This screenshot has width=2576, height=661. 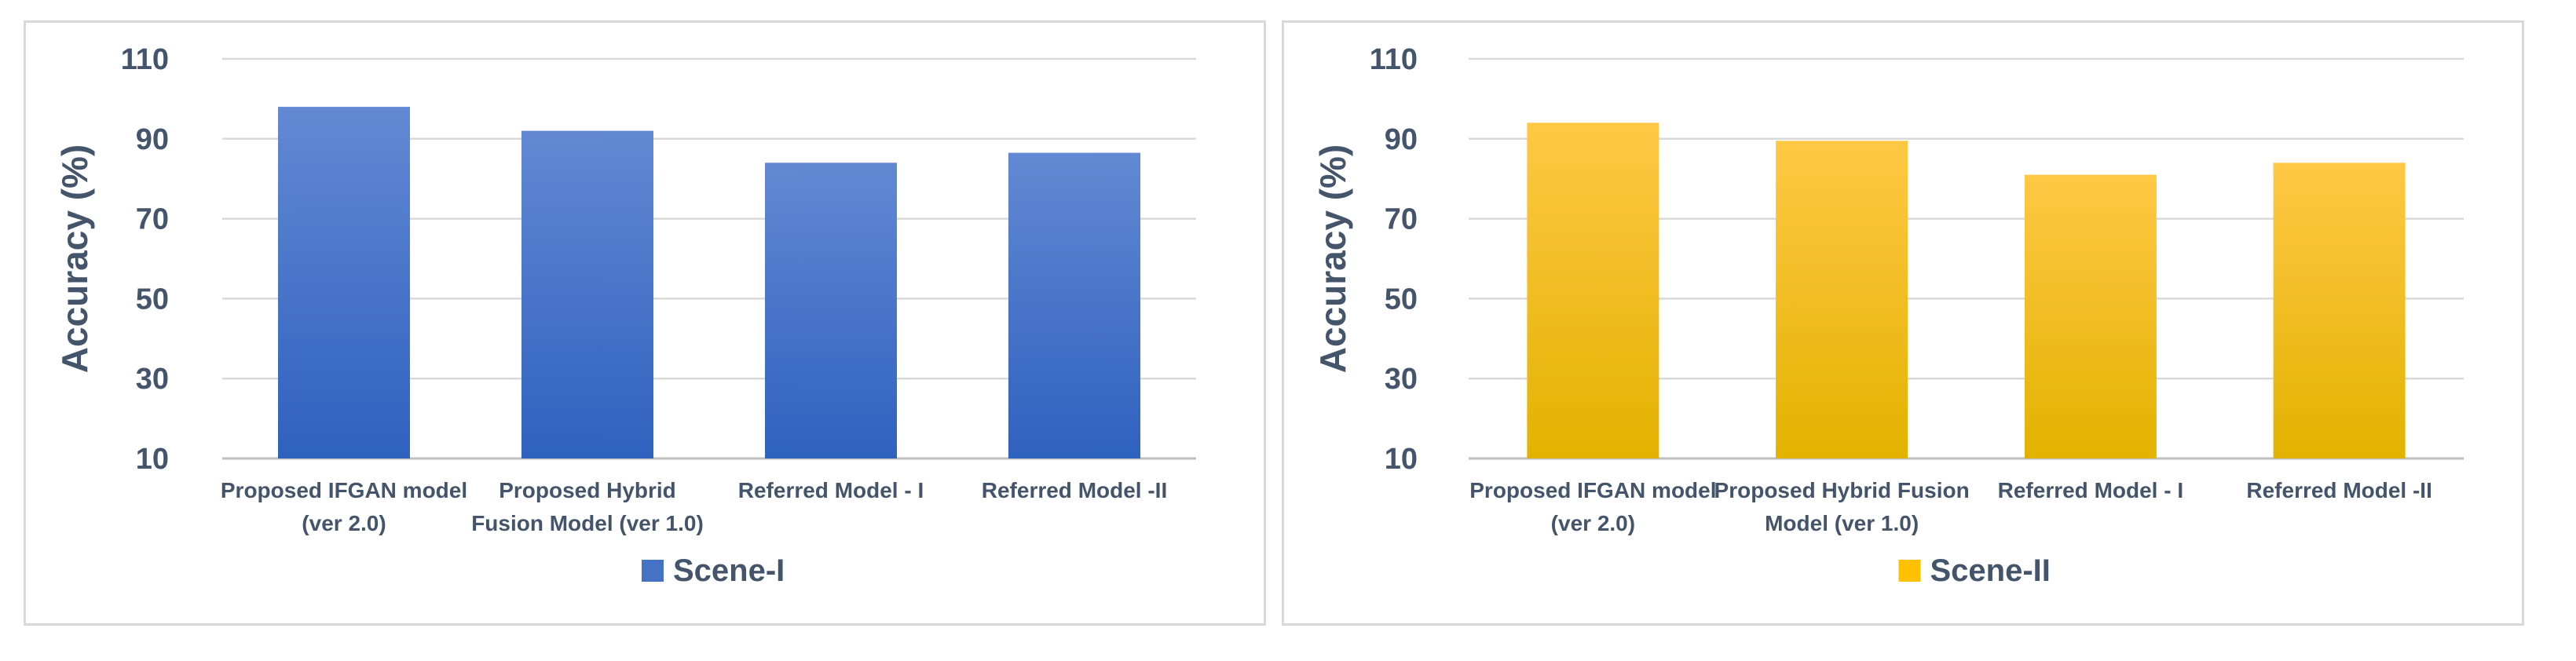 What do you see at coordinates (729, 570) in the screenshot?
I see `legend-label: Scene-I` at bounding box center [729, 570].